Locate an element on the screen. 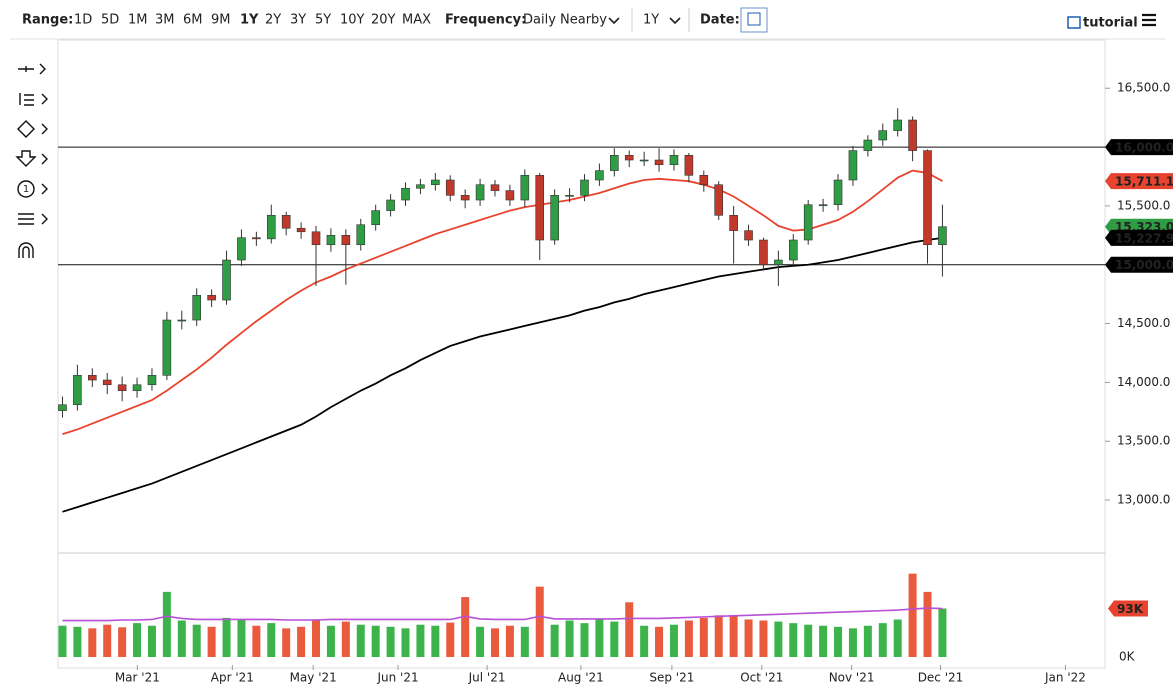 The width and height of the screenshot is (1173, 692). volume-average is located at coordinates (502, 614).